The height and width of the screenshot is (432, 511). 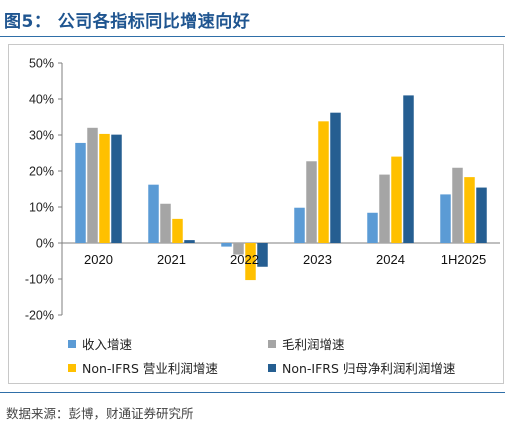 What do you see at coordinates (72, 367) in the screenshot?
I see `legend-swatch-operating-profit` at bounding box center [72, 367].